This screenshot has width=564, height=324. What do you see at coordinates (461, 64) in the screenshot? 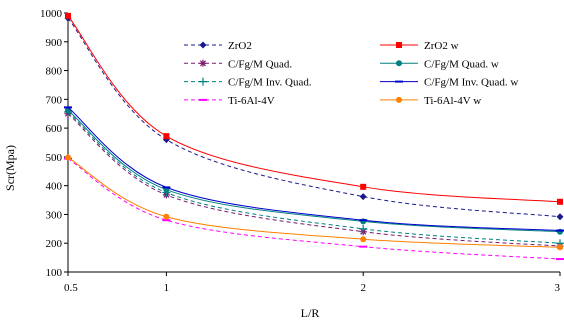
I see `legend-label: C/Fg/M Quad. w` at bounding box center [461, 64].